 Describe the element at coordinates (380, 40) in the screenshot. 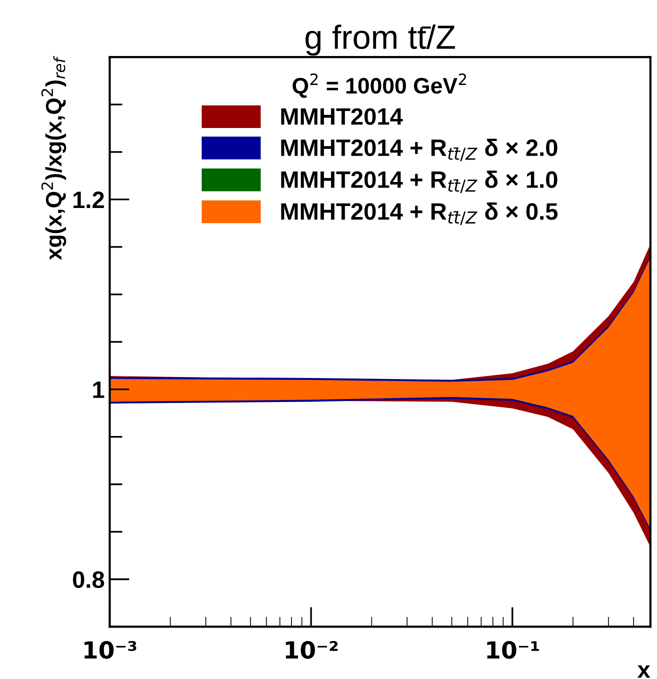

I see `chart-title: g from tt̄/Z` at that location.